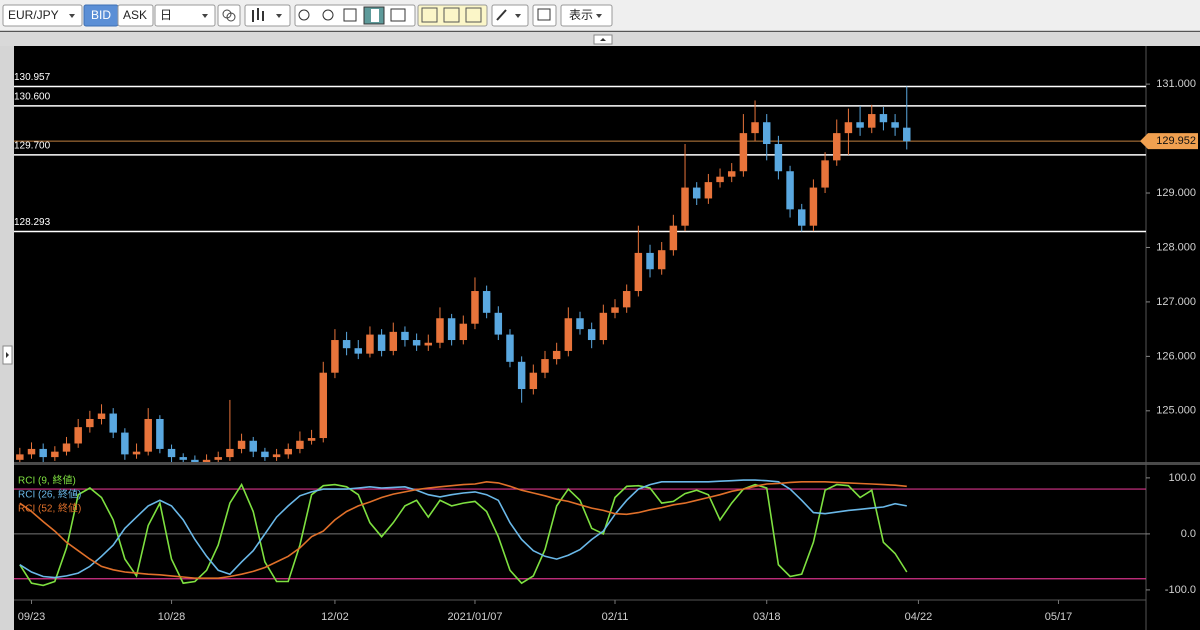 The image size is (1200, 630). Describe the element at coordinates (1176, 411) in the screenshot. I see `y-tick-label: 125.000` at that location.